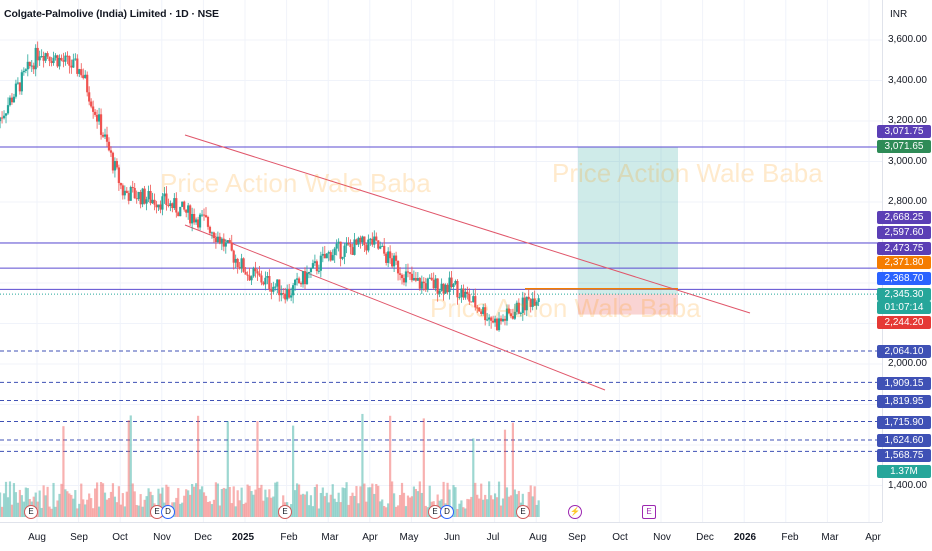 The width and height of the screenshot is (932, 551). What do you see at coordinates (243, 537) in the screenshot?
I see `time-tick-label: 2025` at bounding box center [243, 537].